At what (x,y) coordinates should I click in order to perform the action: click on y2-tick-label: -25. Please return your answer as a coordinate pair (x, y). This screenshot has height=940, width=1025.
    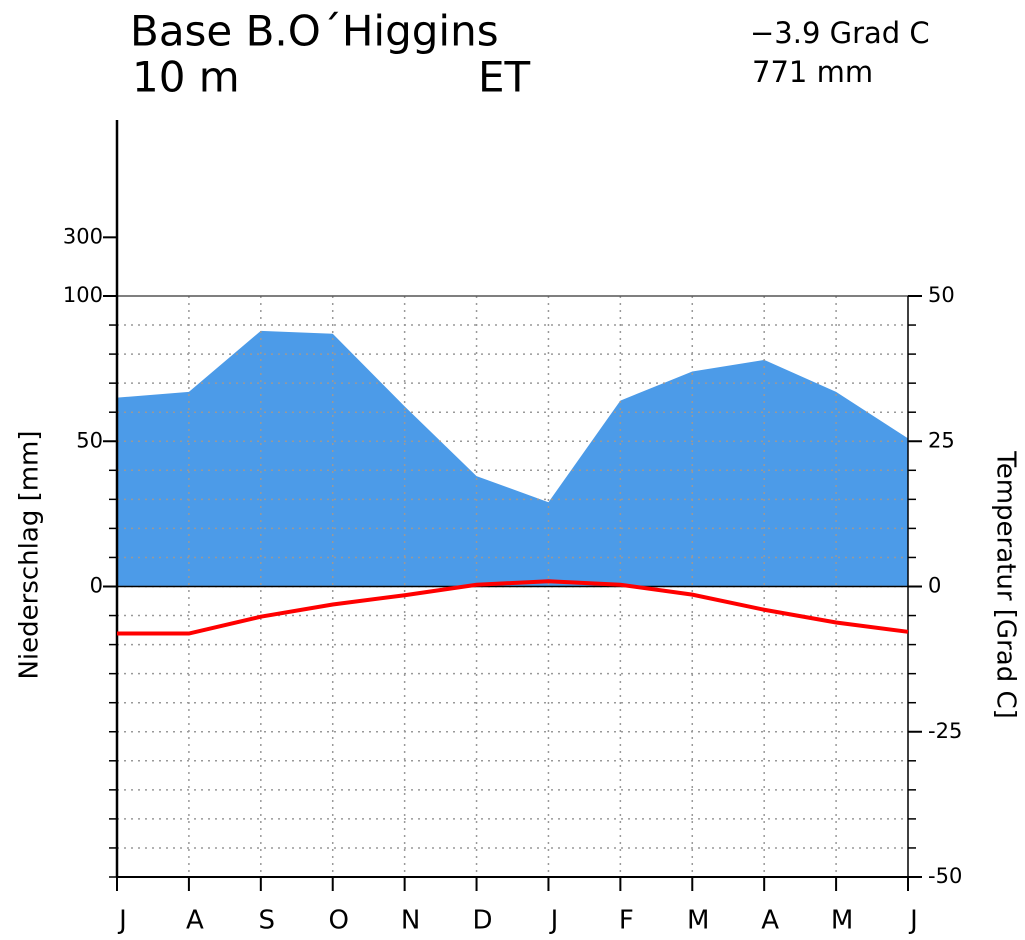
    Looking at the image, I should click on (945, 731).